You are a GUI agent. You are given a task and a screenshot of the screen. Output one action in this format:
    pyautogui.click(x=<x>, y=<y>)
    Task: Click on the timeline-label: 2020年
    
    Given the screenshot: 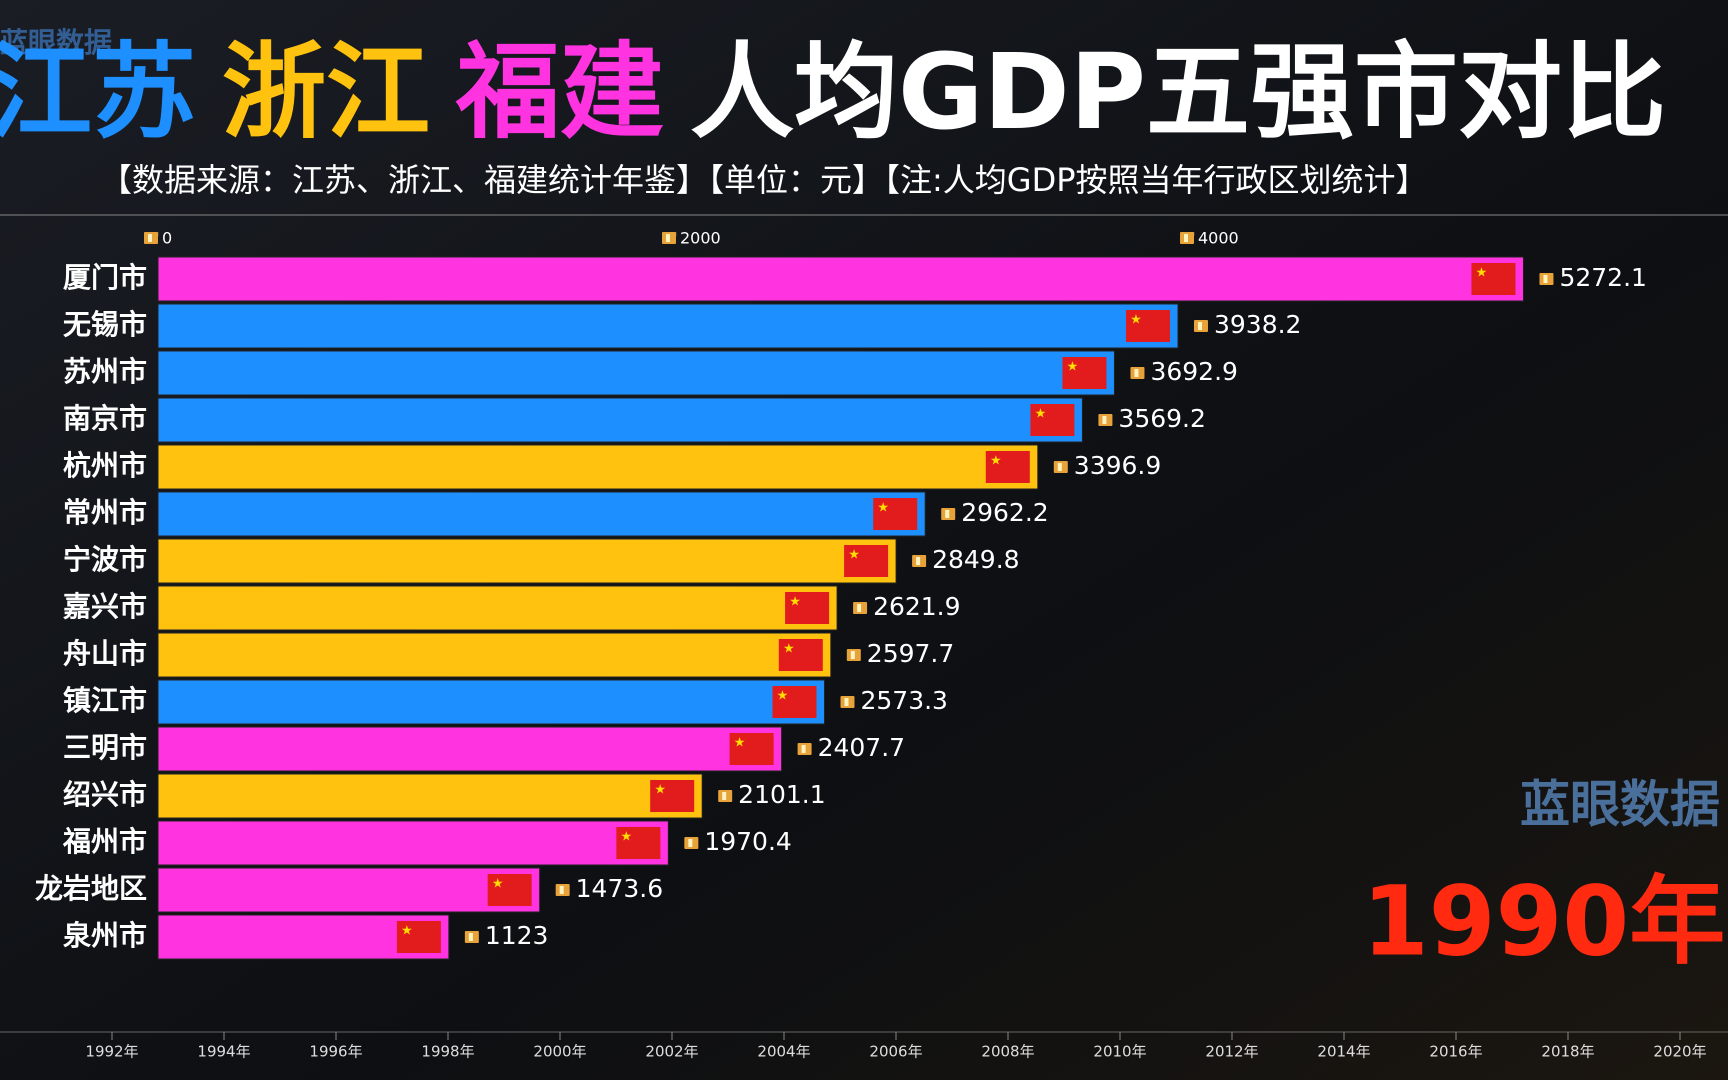 What is the action you would take?
    pyautogui.click(x=1679, y=1052)
    